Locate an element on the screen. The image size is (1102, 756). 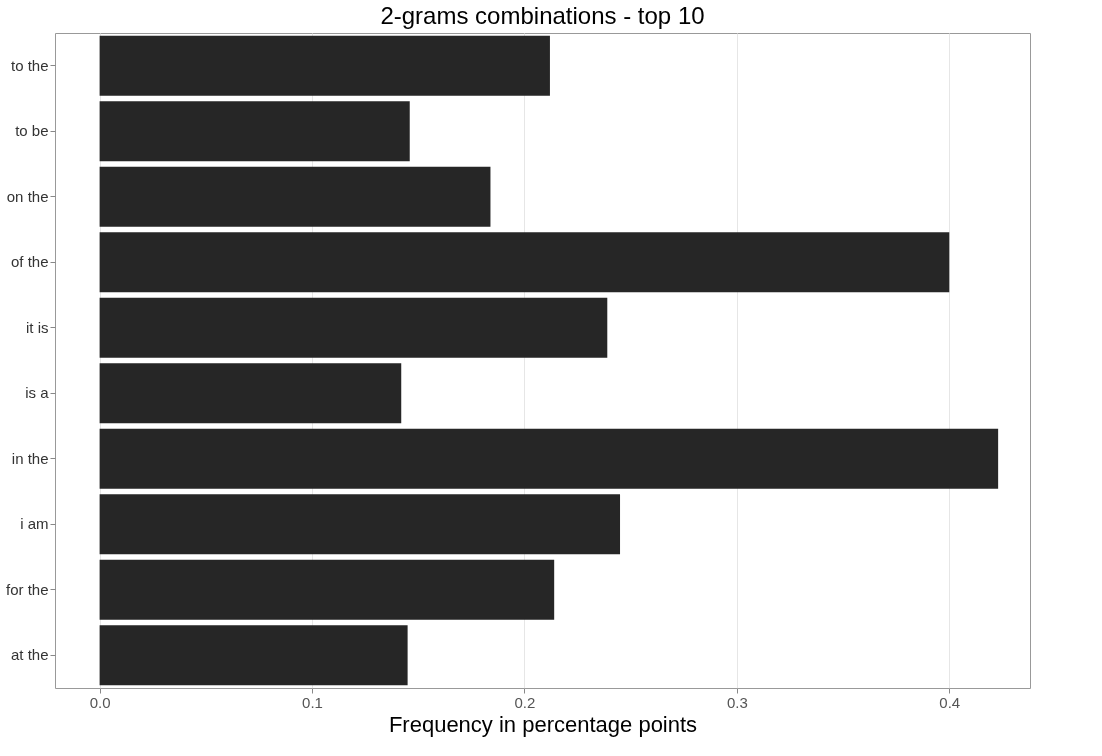
y-tick-label: i am is located at coordinates (34, 524).